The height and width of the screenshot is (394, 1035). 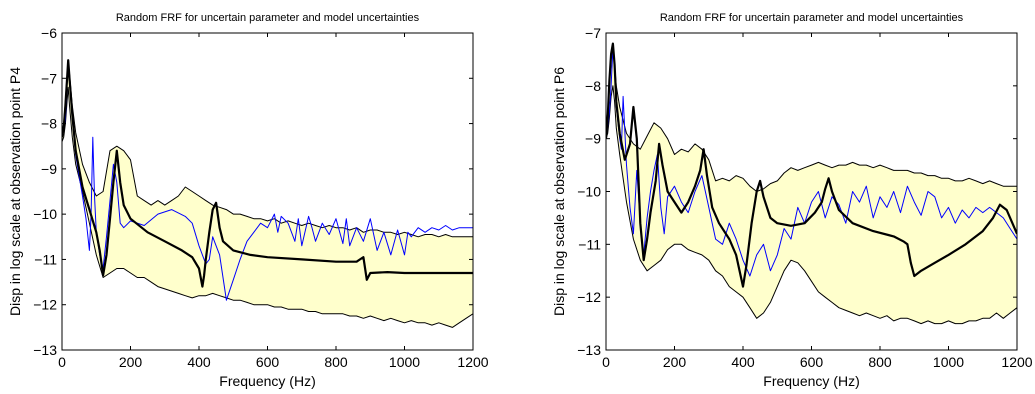 What do you see at coordinates (811, 120) in the screenshot?
I see `band-upper-line` at bounding box center [811, 120].